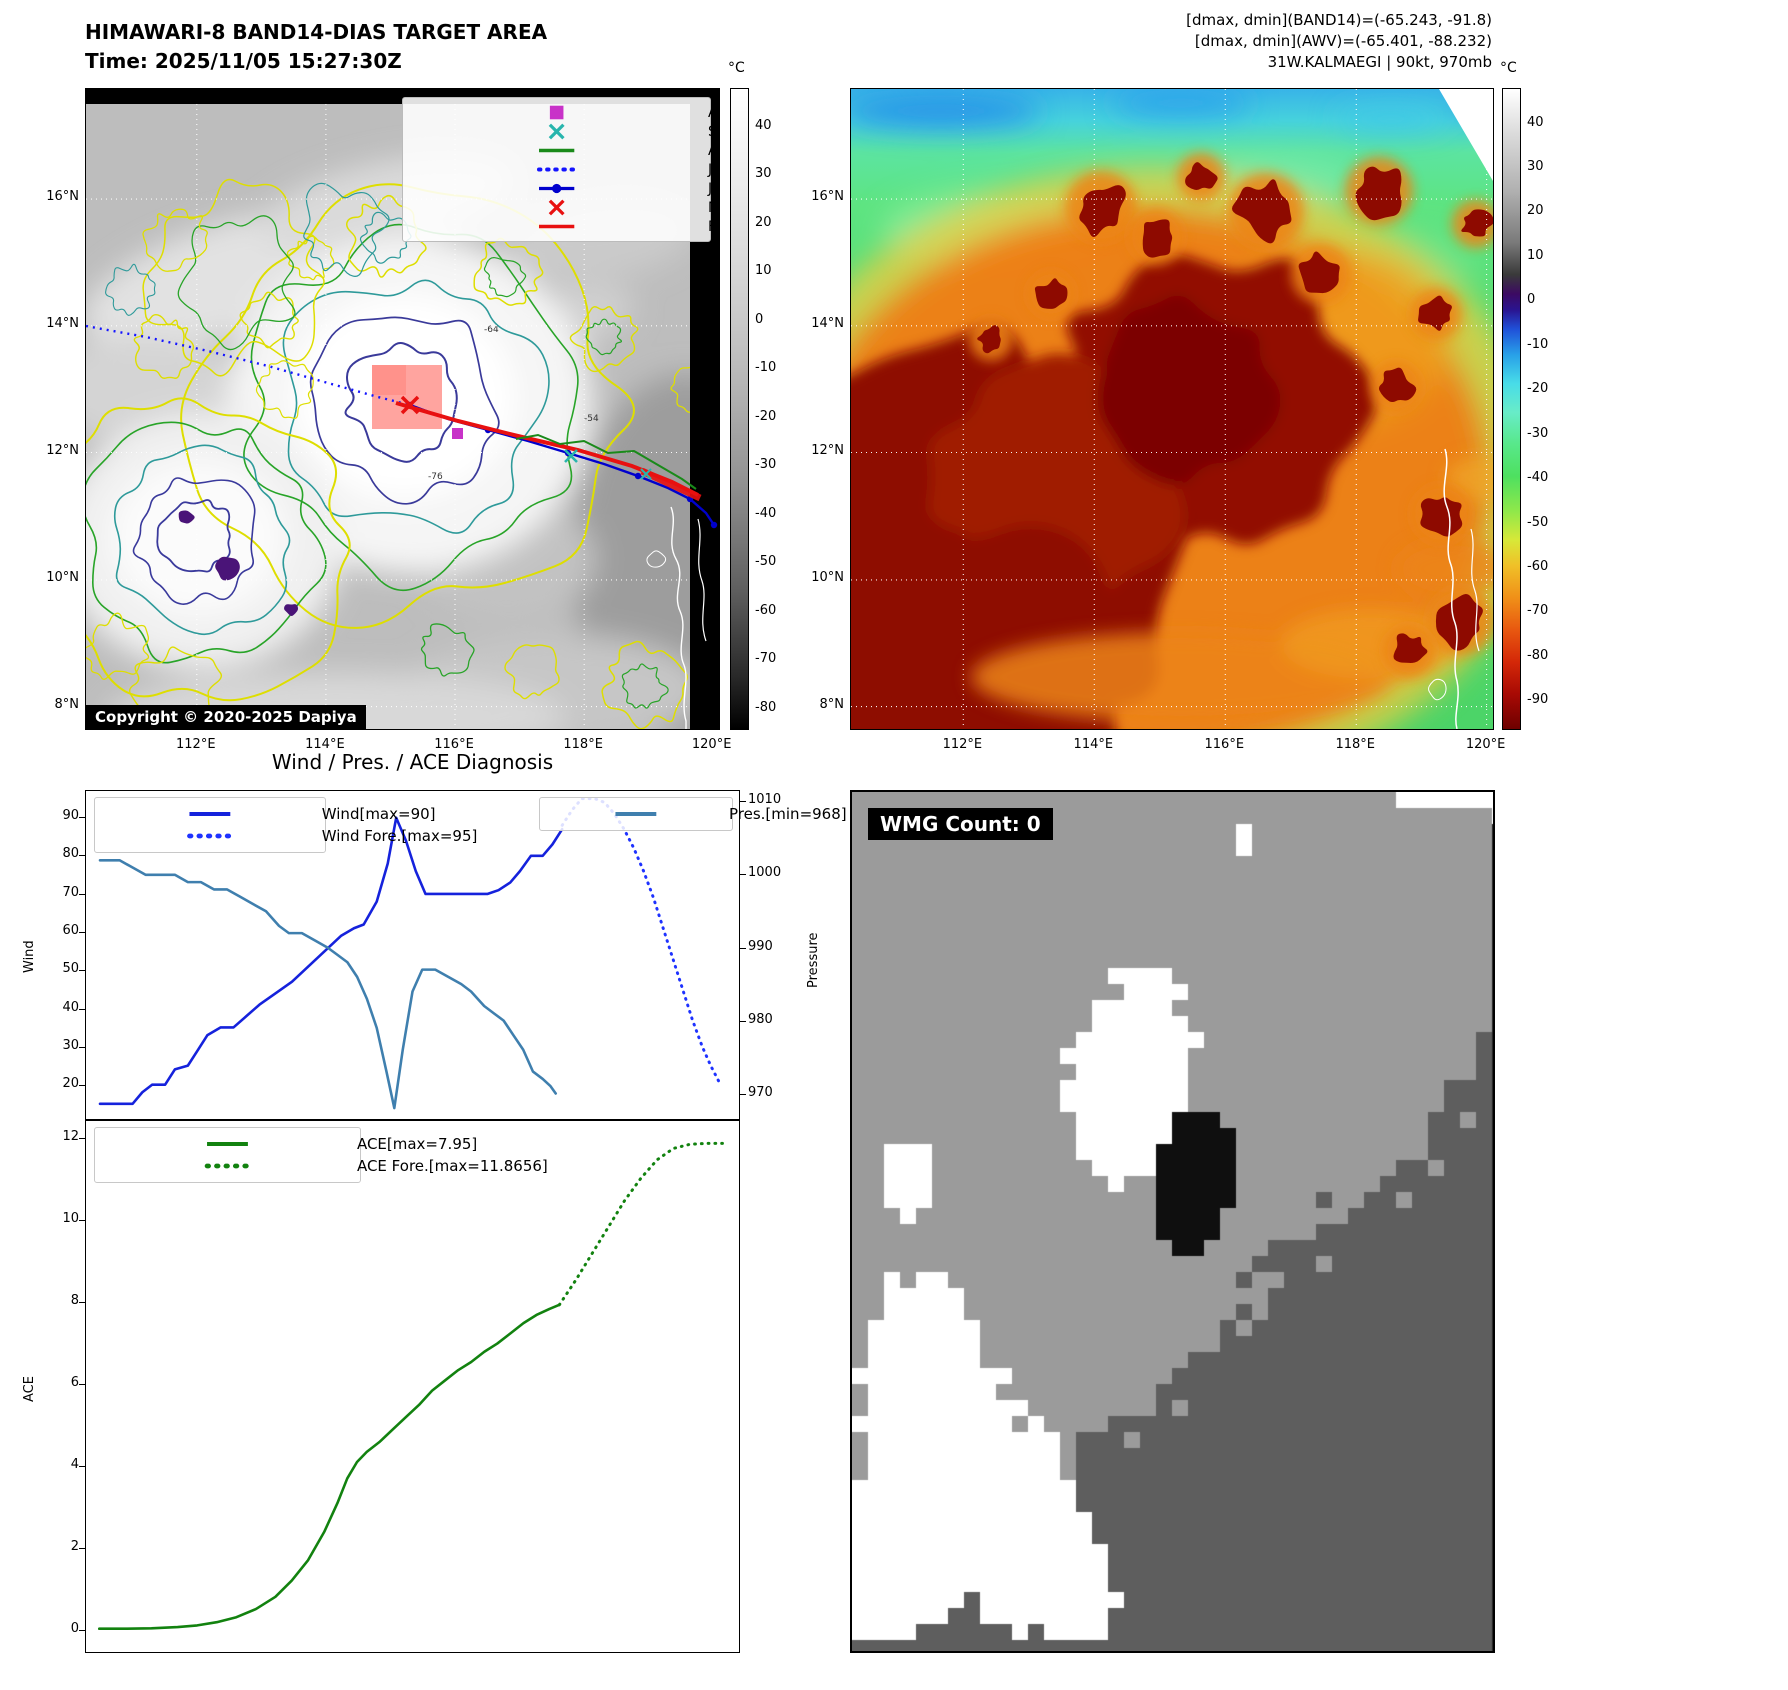 Image resolution: width=1788 pixels, height=1690 pixels. Describe the element at coordinates (291, 836) in the screenshot. I see `legend-row: Wind Fore.[max=95]` at that location.